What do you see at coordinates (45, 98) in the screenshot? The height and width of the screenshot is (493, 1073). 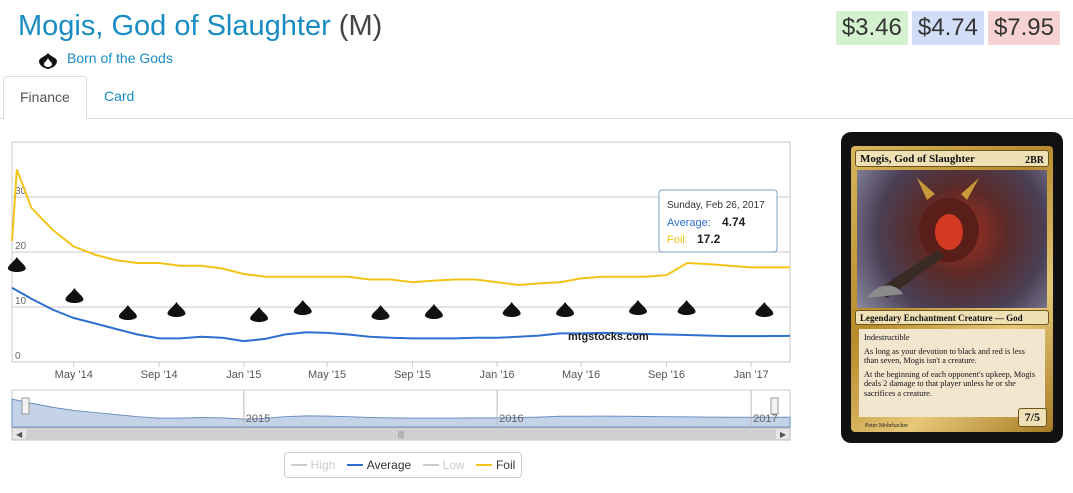 I see `tab-finance: Finance` at bounding box center [45, 98].